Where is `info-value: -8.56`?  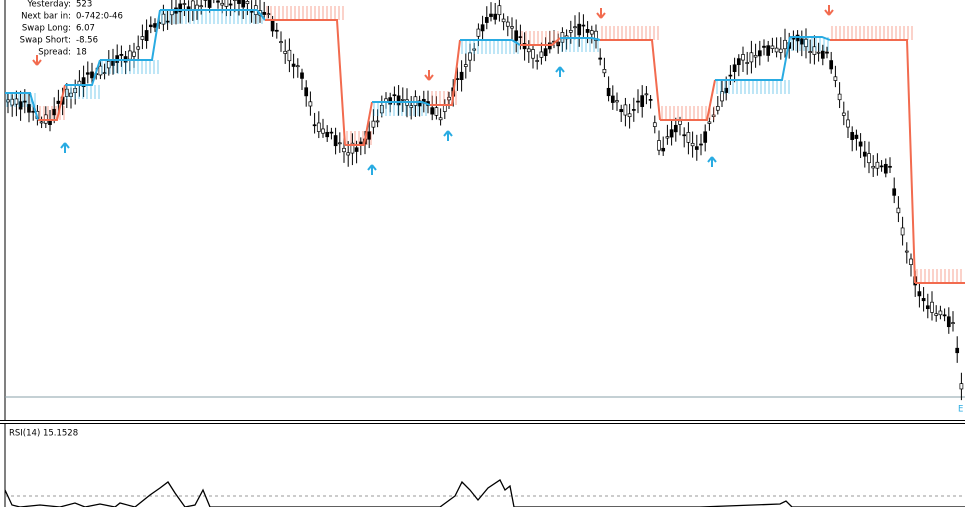
info-value: -8.56 is located at coordinates (87, 41).